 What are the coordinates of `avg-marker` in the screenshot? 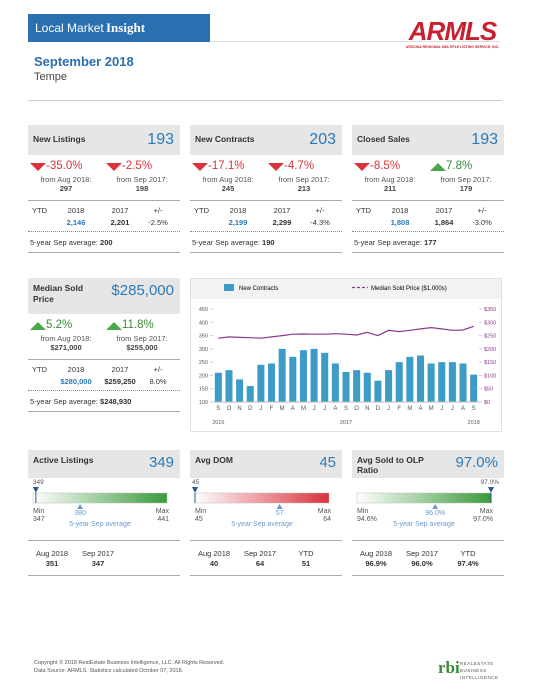 It's located at (80, 506).